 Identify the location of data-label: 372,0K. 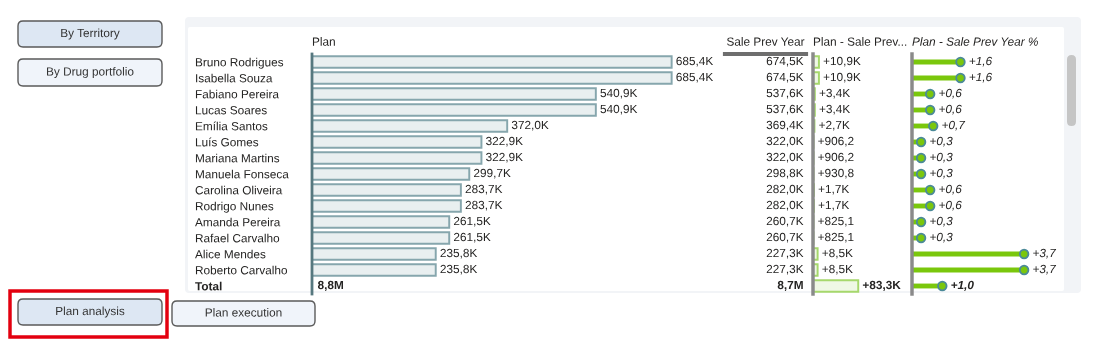
(530, 125).